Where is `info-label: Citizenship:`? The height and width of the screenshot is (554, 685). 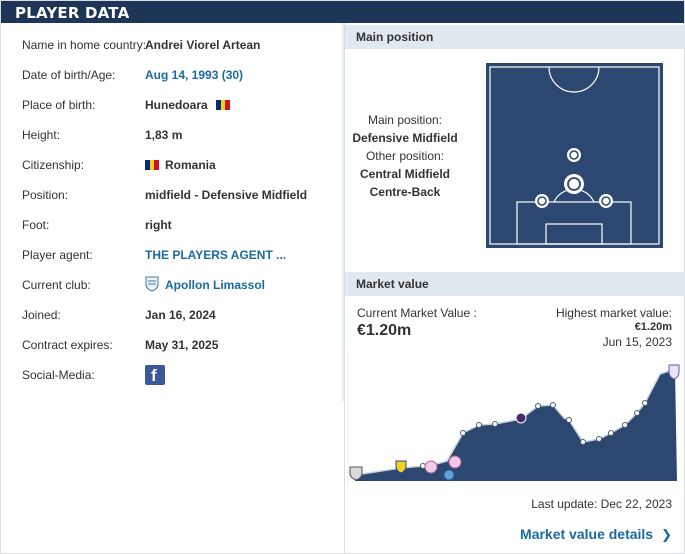 info-label: Citizenship: is located at coordinates (53, 165).